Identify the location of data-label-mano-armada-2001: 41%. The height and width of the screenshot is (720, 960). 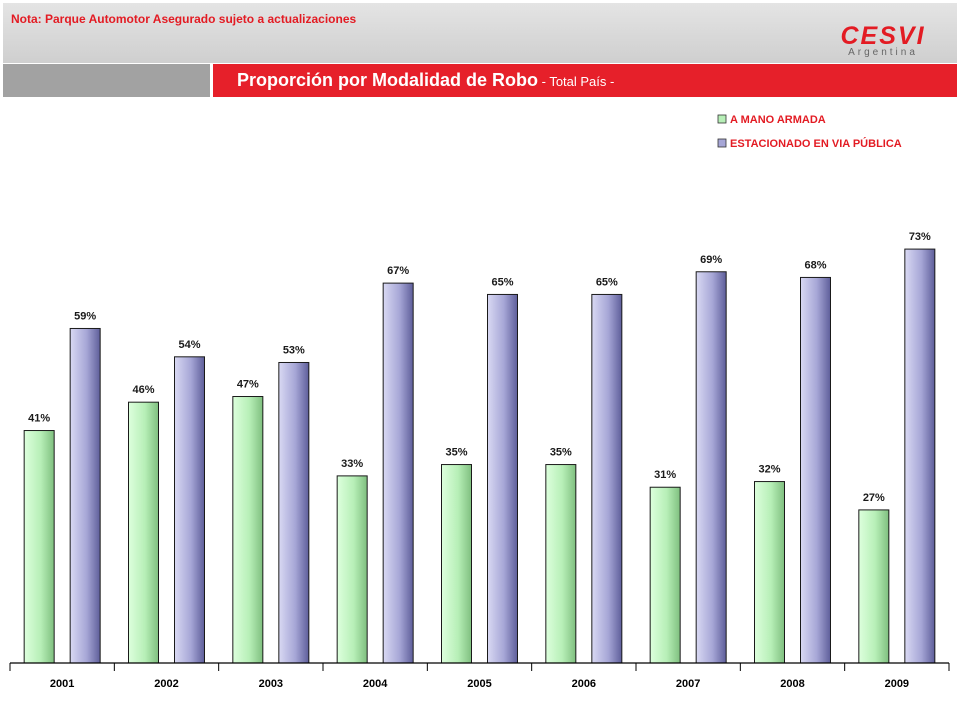
(39, 419).